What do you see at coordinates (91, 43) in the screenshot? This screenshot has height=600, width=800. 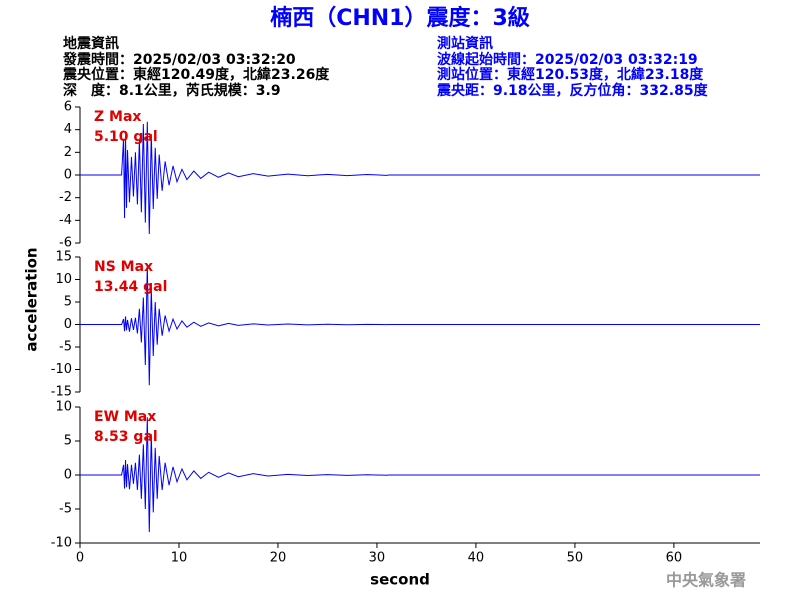 I see `info-line: 地震資訊` at bounding box center [91, 43].